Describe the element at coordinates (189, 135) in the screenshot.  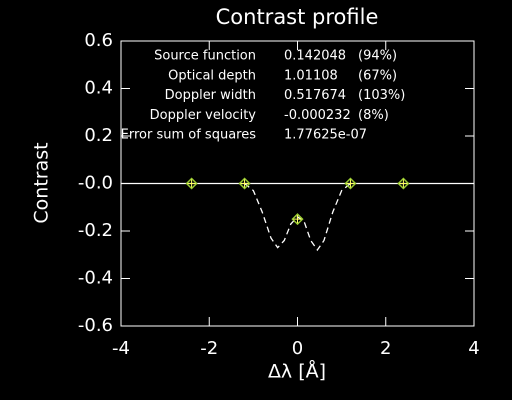
I see `annotation-label: Error sum of squares` at that location.